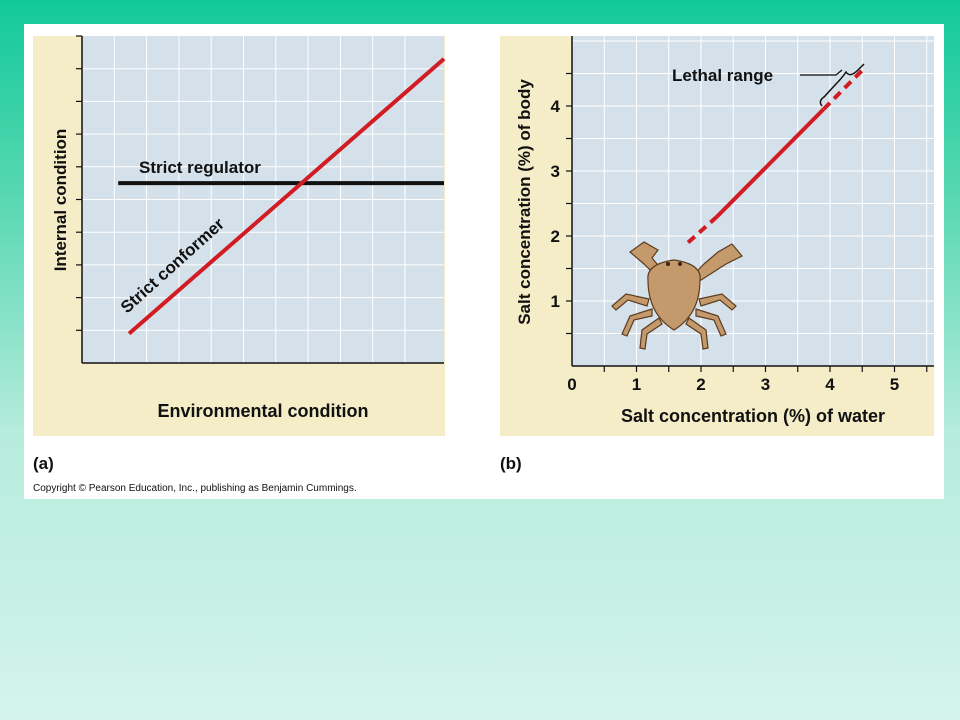  Describe the element at coordinates (556, 106) in the screenshot. I see `y-tick-label: 4` at that location.